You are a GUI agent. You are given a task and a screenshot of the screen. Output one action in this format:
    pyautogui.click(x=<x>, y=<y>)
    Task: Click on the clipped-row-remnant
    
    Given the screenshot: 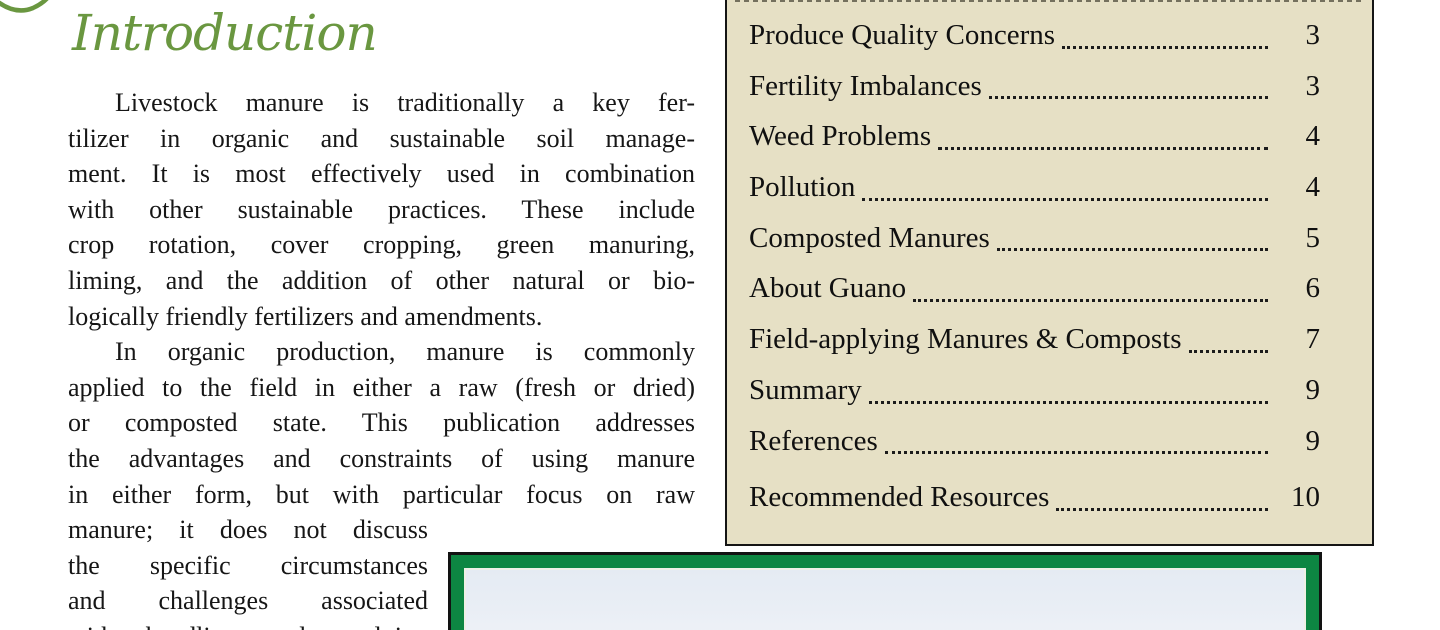 What is the action you would take?
    pyautogui.click(x=1048, y=1)
    